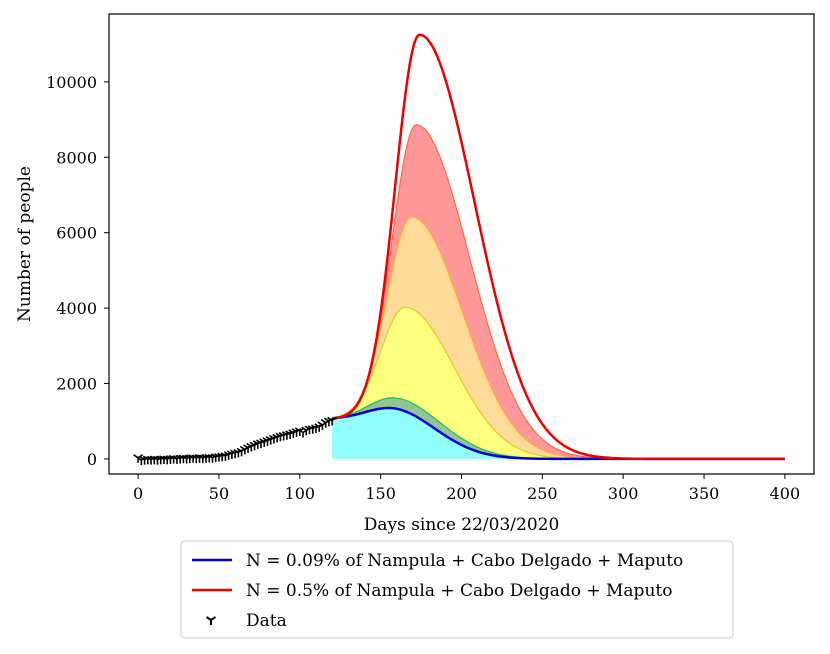  Describe the element at coordinates (219, 493) in the screenshot. I see `x-tick-label: 50` at that location.